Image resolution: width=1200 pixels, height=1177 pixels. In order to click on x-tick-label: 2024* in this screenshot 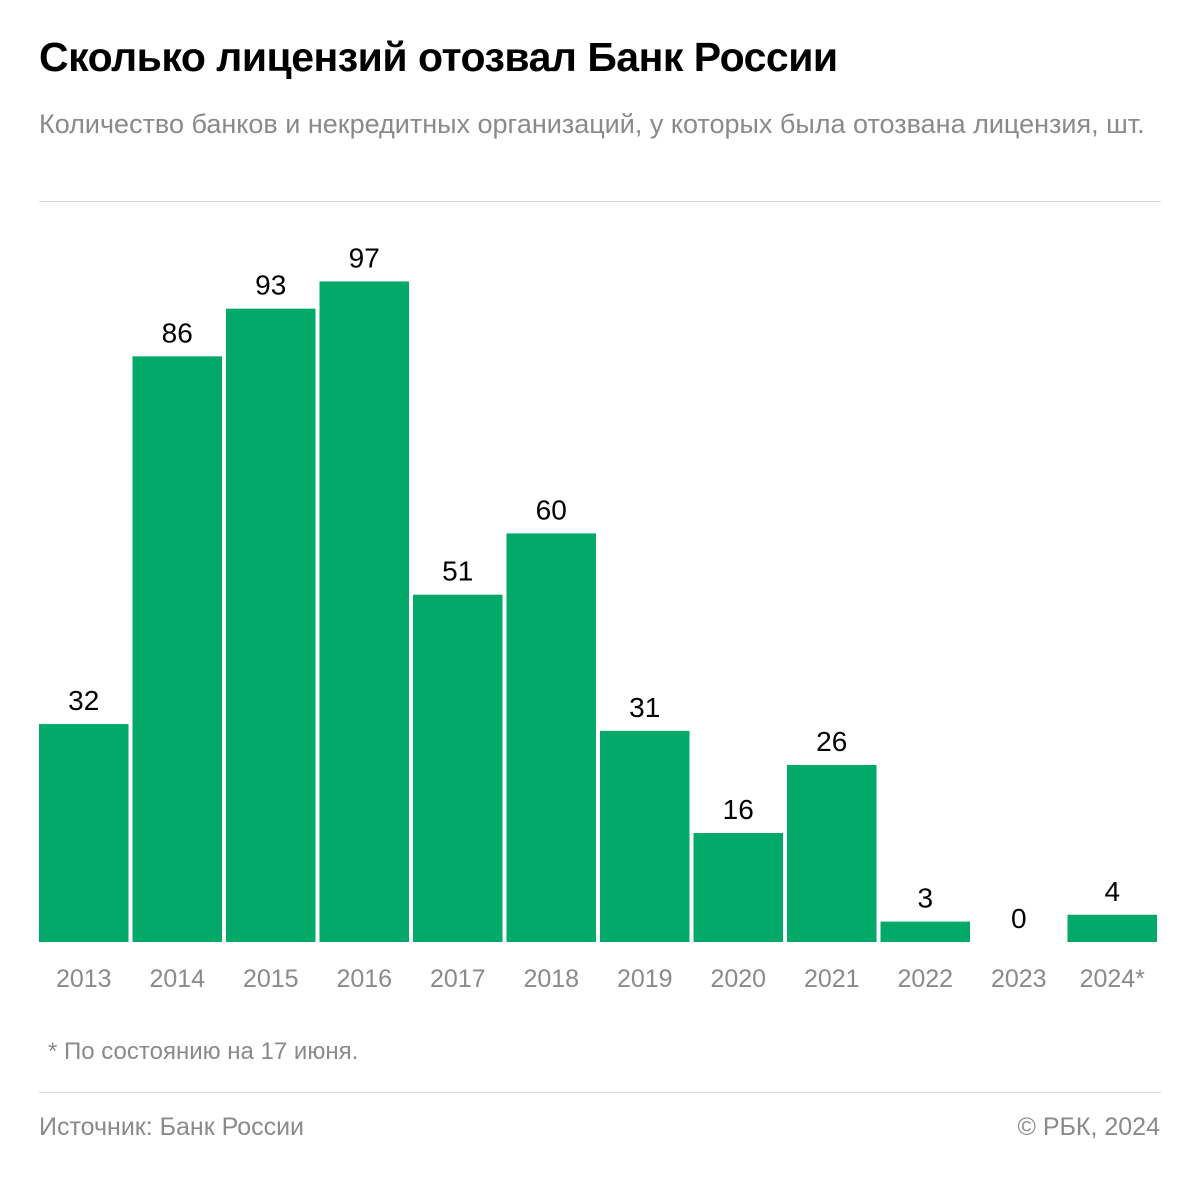, I will do `click(1113, 979)`.